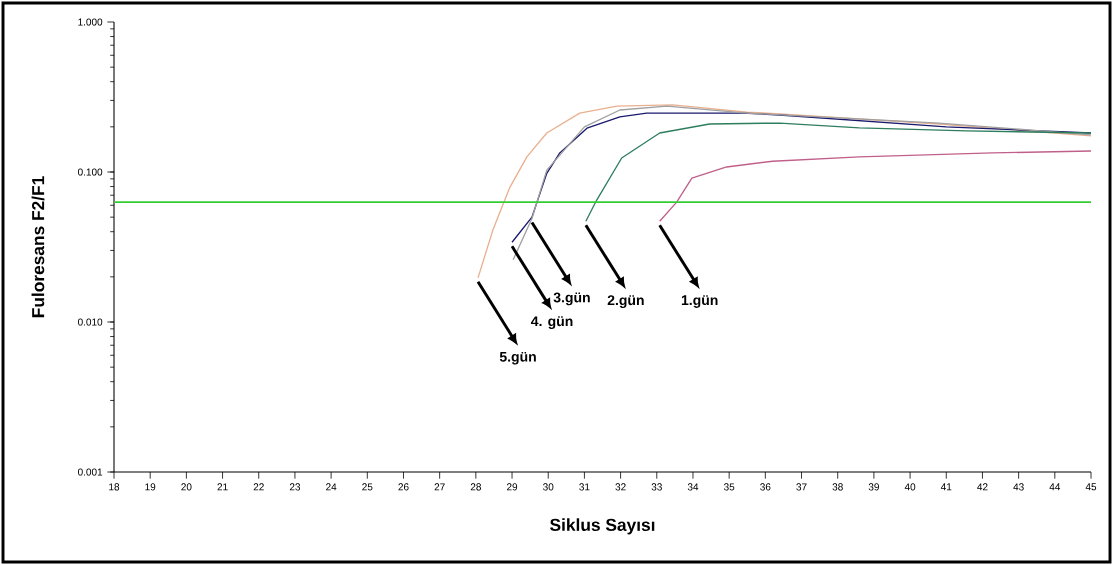 This screenshot has height=565, width=1113. What do you see at coordinates (186, 487) in the screenshot?
I see `x-tick-label: 20` at bounding box center [186, 487].